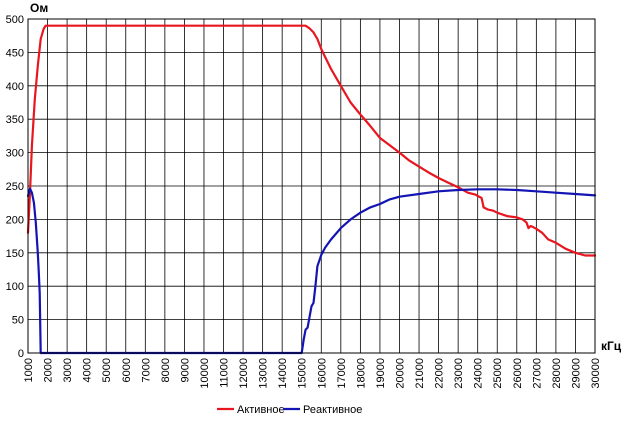 Image resolution: width=623 pixels, height=423 pixels. Describe the element at coordinates (68, 370) in the screenshot. I see `x-tick-label: 3000` at that location.